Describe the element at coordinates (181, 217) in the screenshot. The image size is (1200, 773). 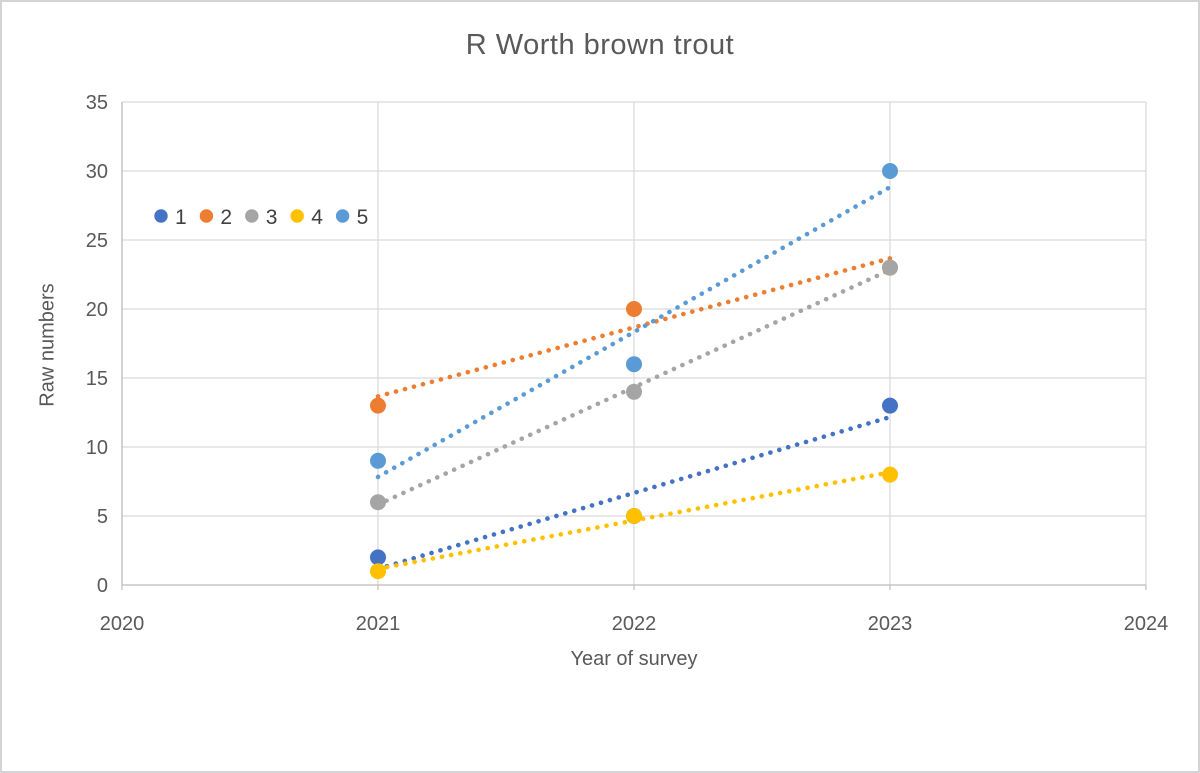
I see `legend-label: 1` at that location.